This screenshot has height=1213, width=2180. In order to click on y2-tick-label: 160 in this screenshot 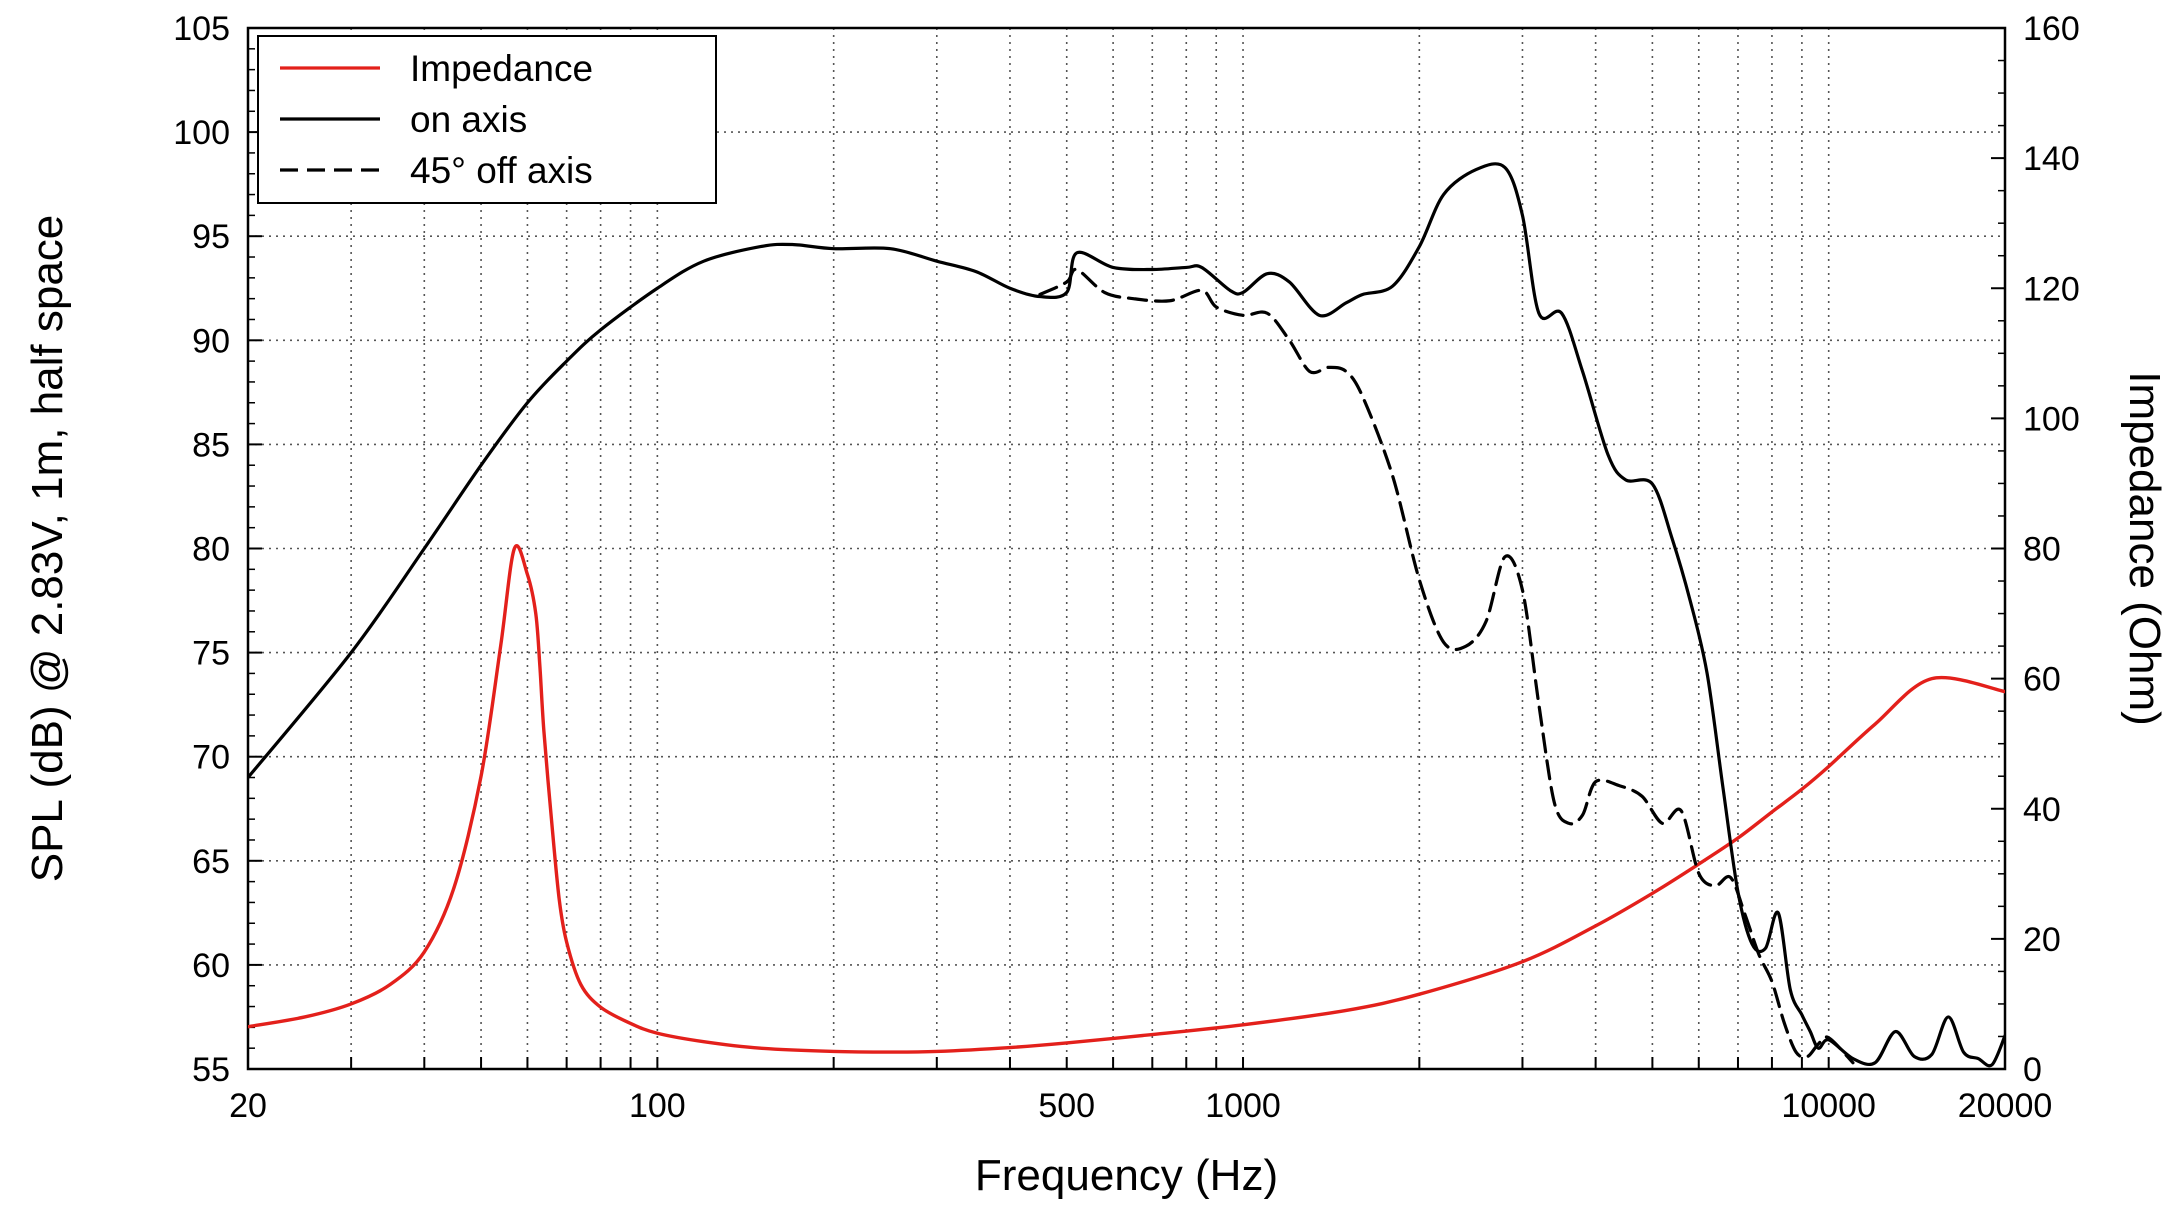, I will do `click(2051, 29)`.